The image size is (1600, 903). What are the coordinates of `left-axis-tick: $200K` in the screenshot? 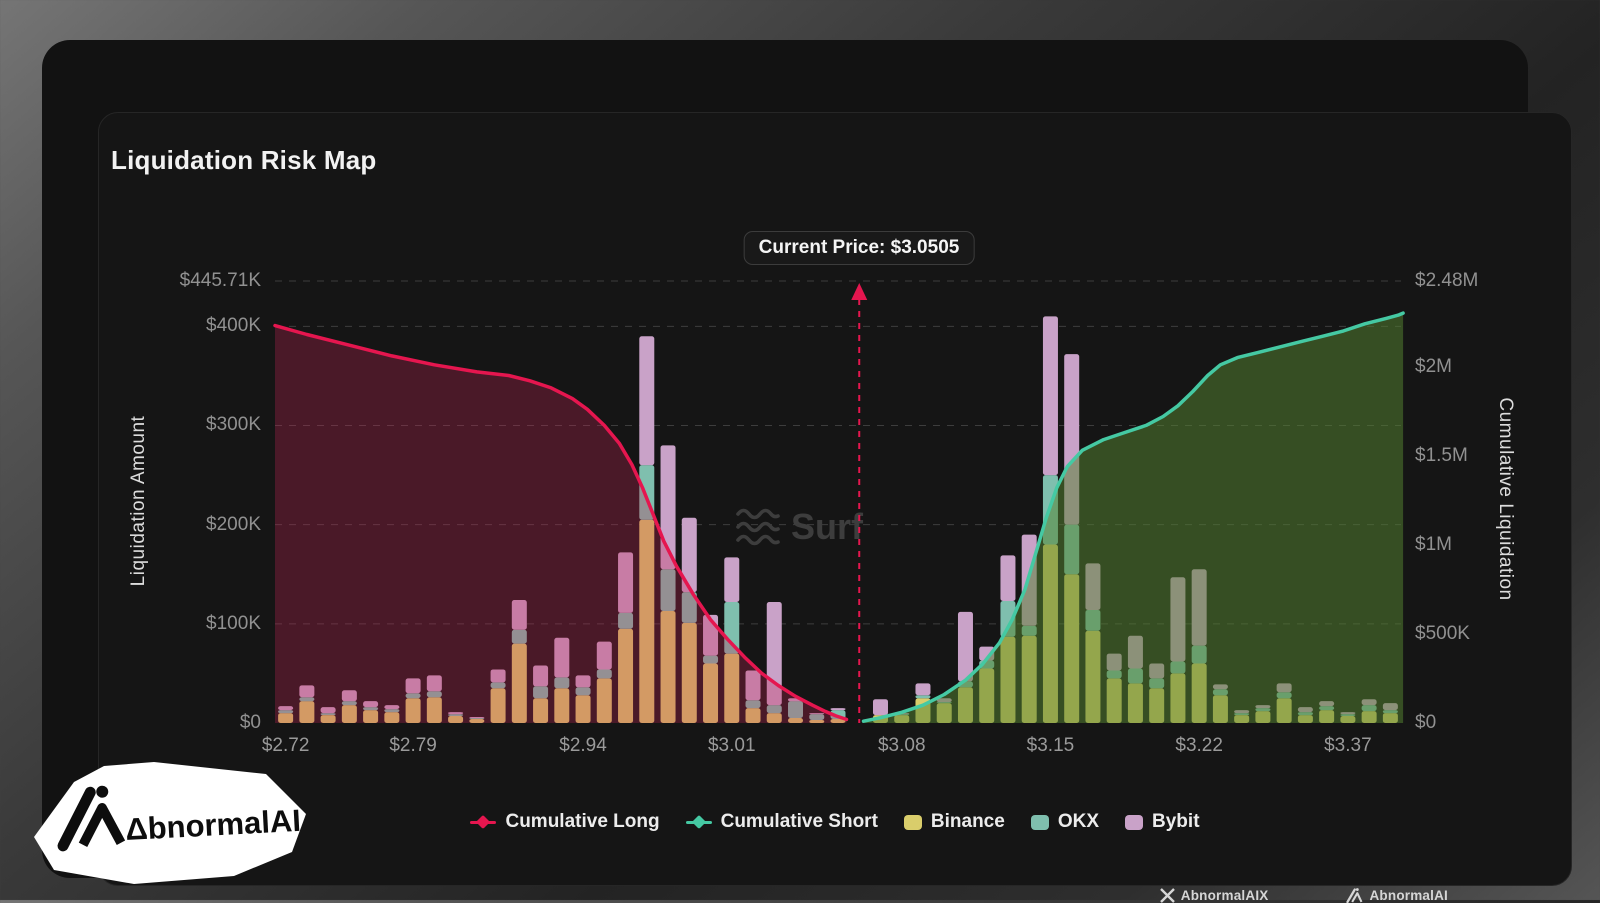 It's located at (233, 524).